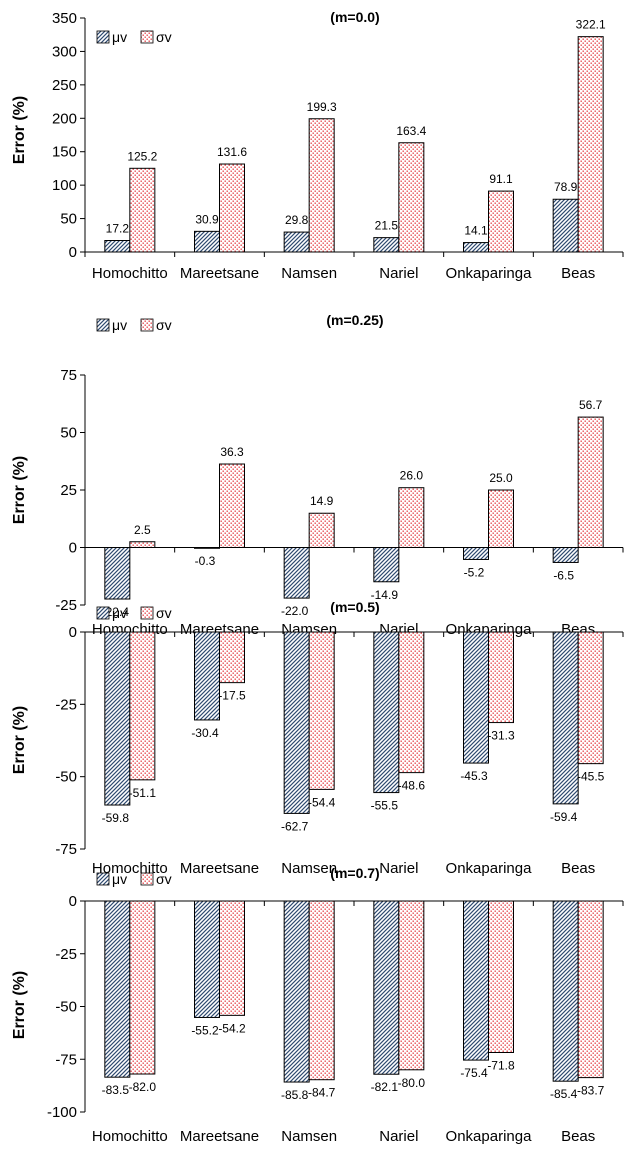 The width and height of the screenshot is (637, 1151). What do you see at coordinates (232, 452) in the screenshot?
I see `data-label: 36.3` at bounding box center [232, 452].